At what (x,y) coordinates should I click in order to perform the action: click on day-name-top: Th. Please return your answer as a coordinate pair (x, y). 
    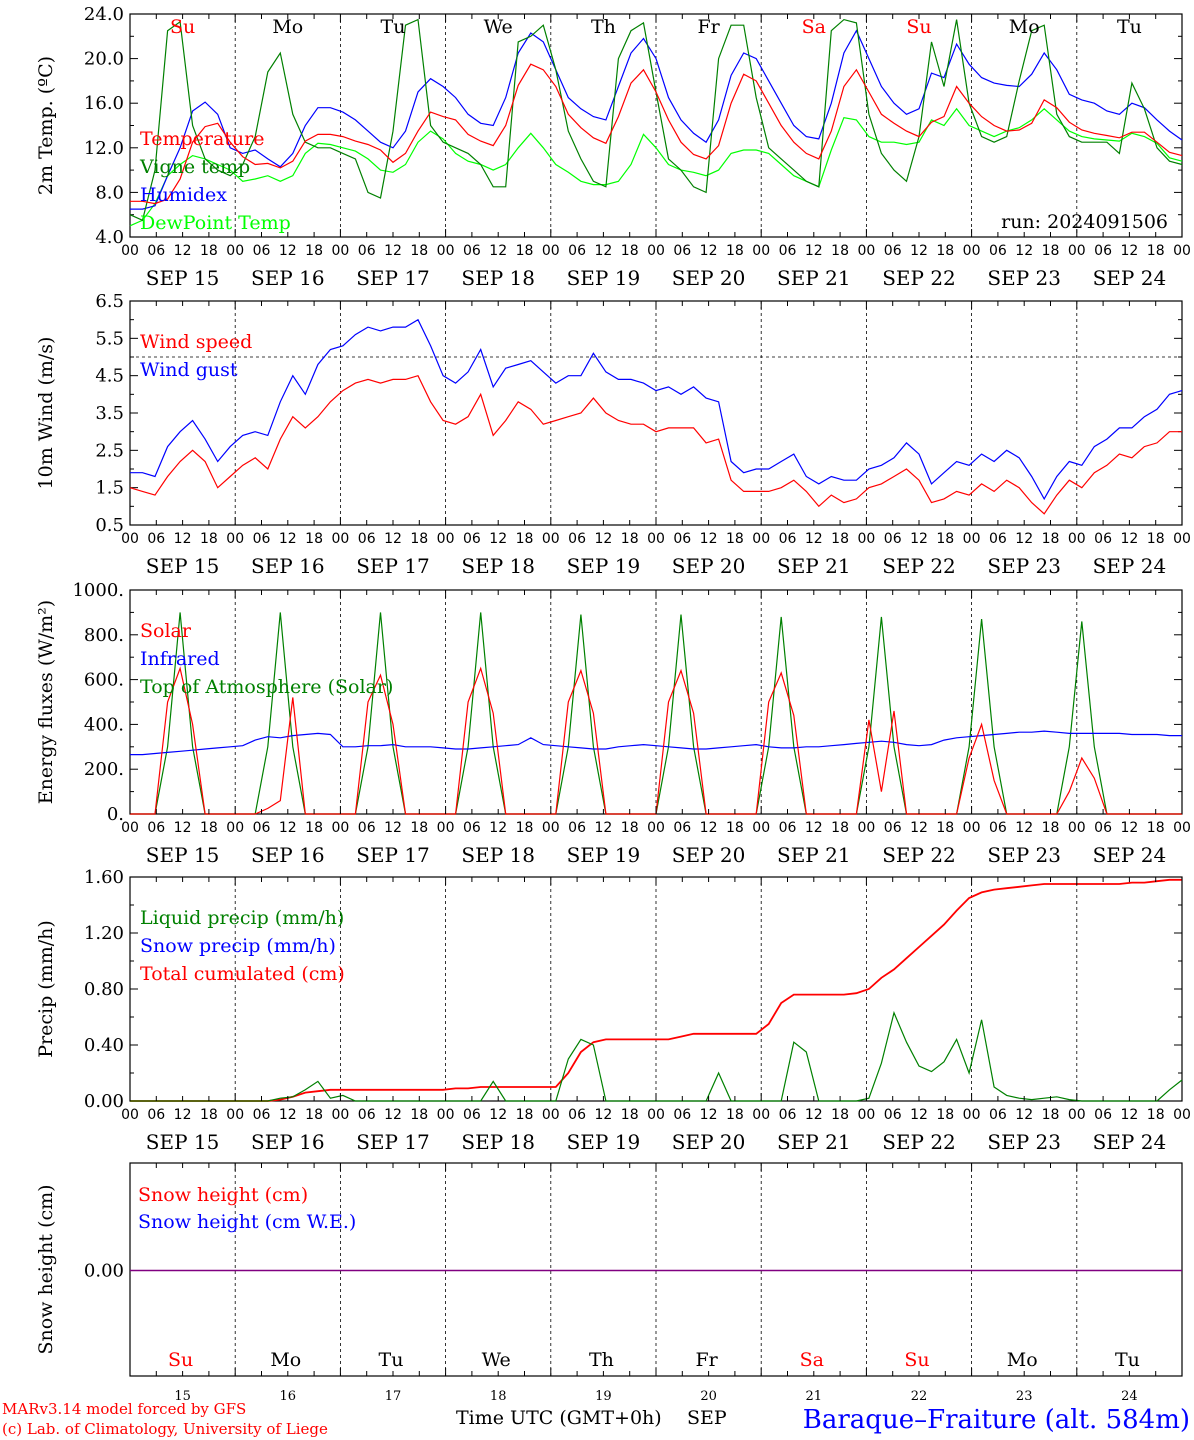
    Looking at the image, I should click on (603, 27).